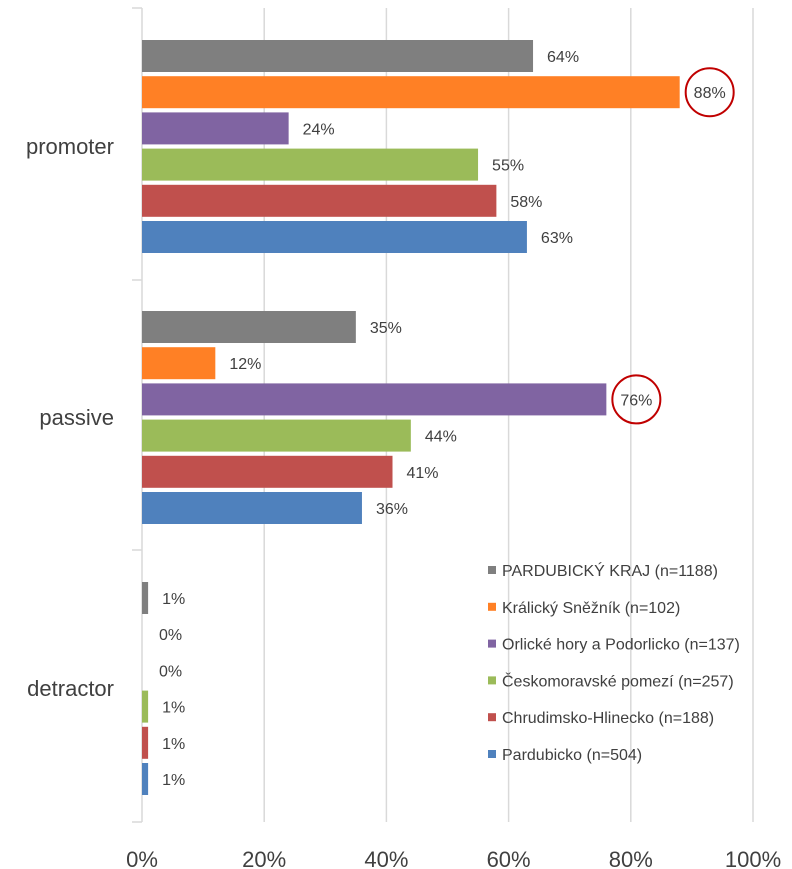 This screenshot has width=792, height=869. Describe the element at coordinates (621, 645) in the screenshot. I see `legend-label: Orlické hory a Podorlicko (n=137)` at that location.